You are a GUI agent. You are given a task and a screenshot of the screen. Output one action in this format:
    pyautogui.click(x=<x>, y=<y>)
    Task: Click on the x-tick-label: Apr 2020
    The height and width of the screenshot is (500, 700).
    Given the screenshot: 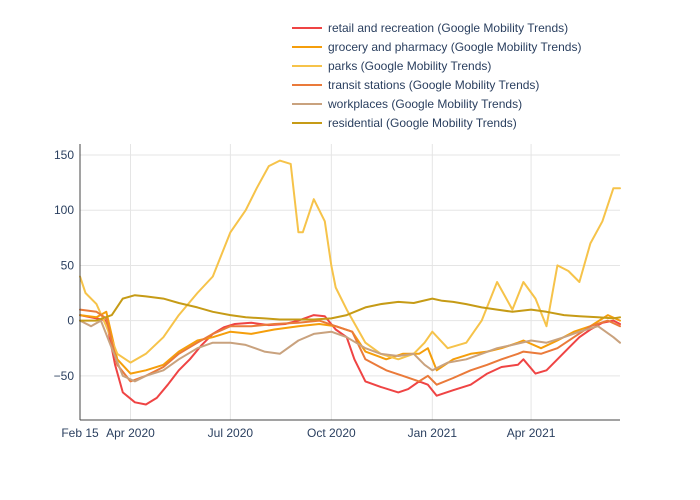 What is the action you would take?
    pyautogui.click(x=130, y=433)
    